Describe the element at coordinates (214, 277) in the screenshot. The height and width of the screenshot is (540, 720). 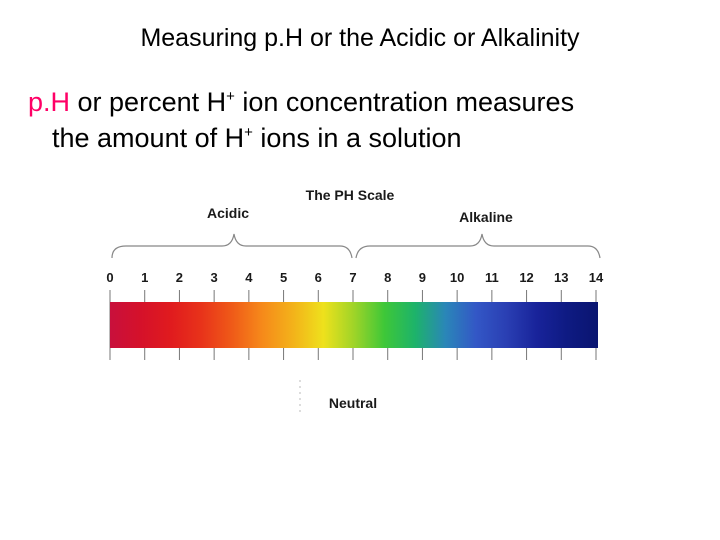
I see `tick-label-3: 3` at that location.